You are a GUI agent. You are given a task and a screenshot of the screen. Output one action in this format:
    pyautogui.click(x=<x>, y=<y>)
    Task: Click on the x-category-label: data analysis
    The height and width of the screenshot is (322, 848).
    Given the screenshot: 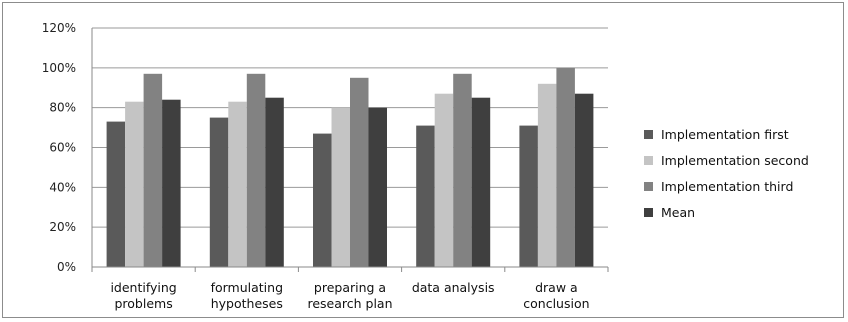 What is the action you would take?
    pyautogui.click(x=453, y=287)
    